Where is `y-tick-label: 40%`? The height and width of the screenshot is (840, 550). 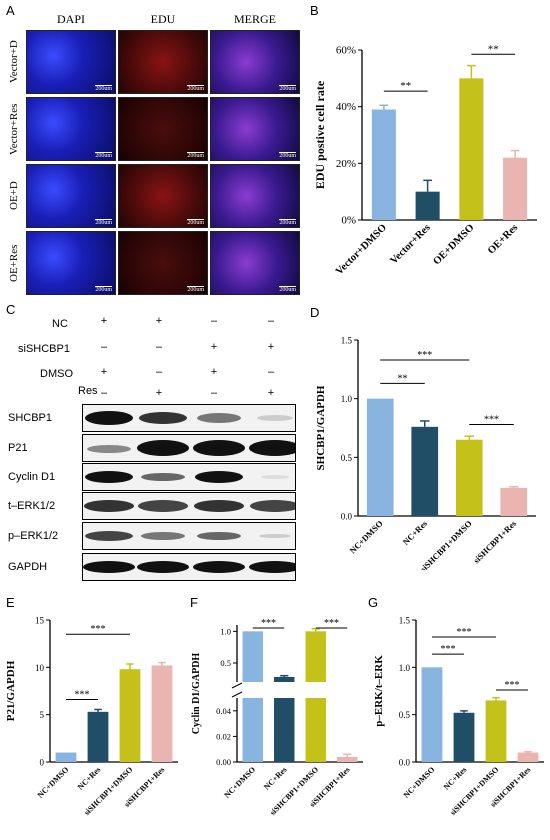 y-tick-label: 40% is located at coordinates (346, 107).